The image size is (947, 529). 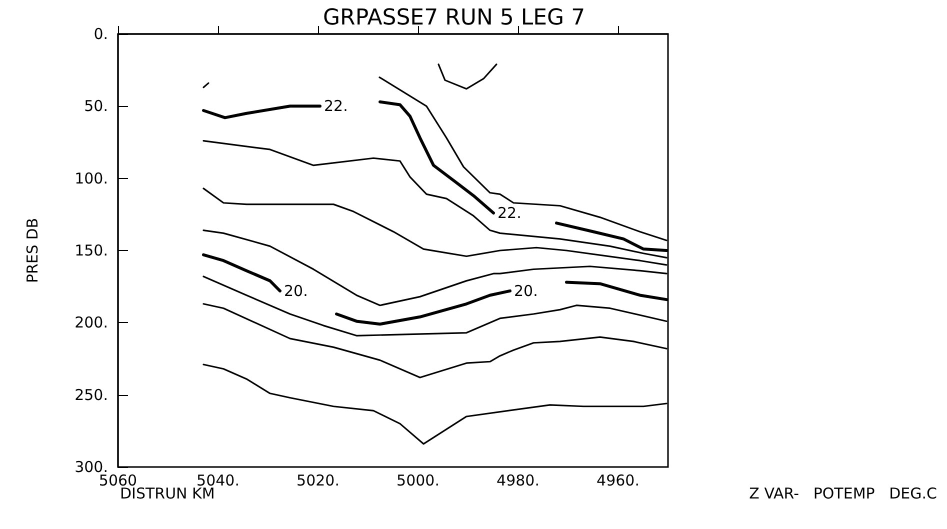 What do you see at coordinates (843, 493) in the screenshot?
I see `text: Z VAR- POTEMP DEG.C` at bounding box center [843, 493].